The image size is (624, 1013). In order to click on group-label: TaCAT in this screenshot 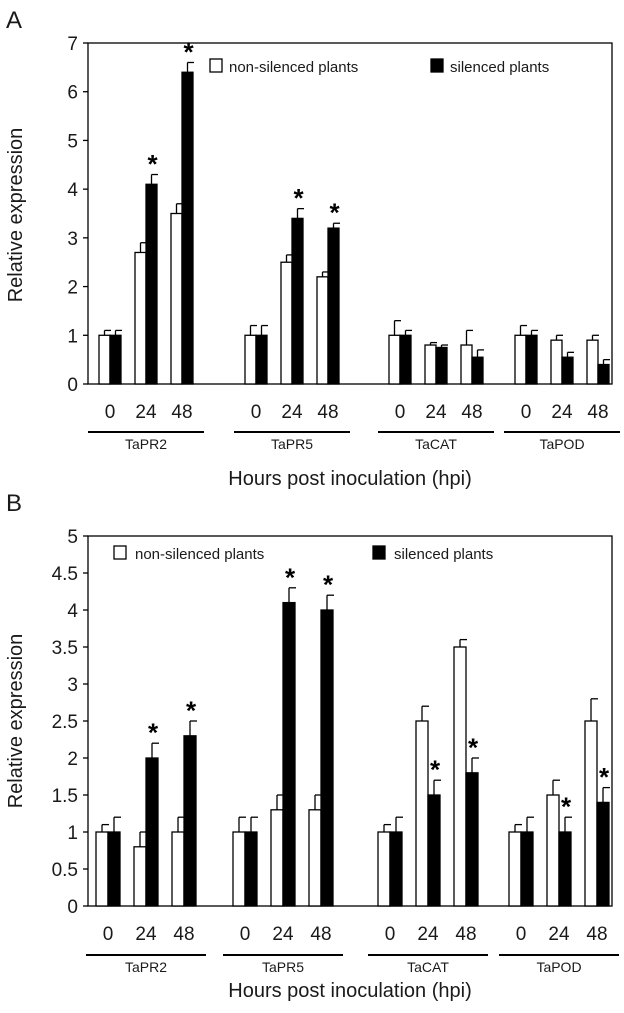, I will do `click(436, 444)`.